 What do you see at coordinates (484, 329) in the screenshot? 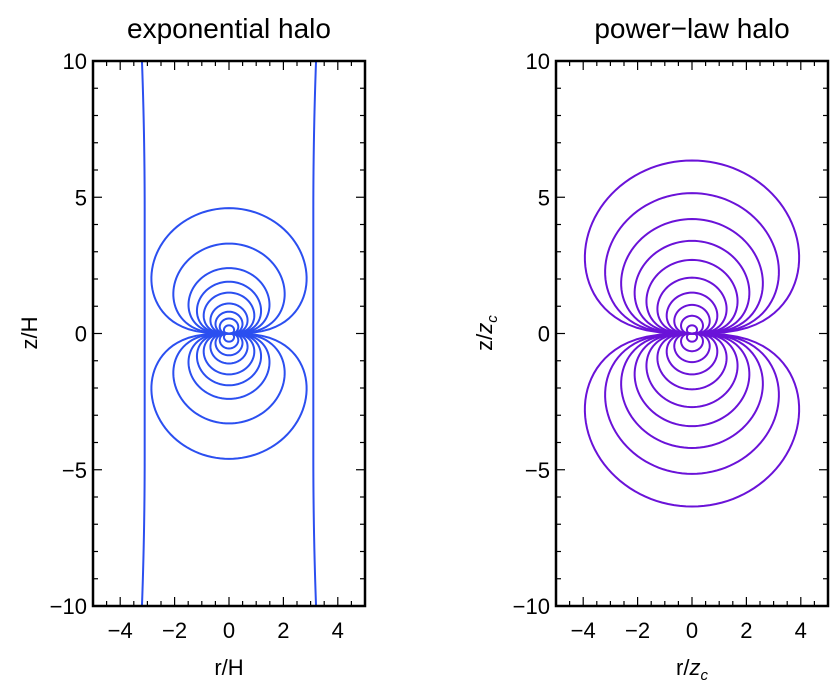
I see `y-axis-label-variable: z` at bounding box center [484, 329].